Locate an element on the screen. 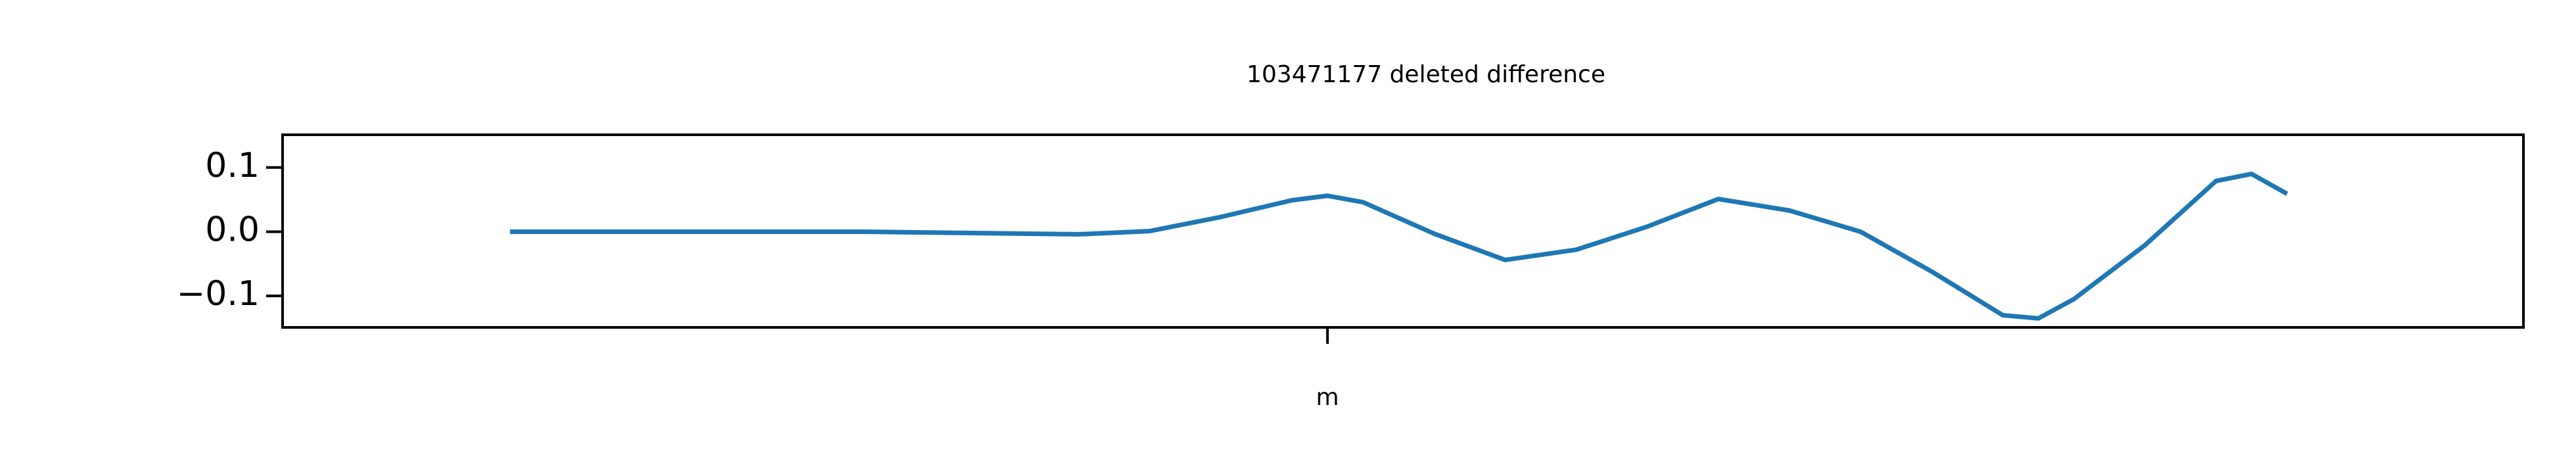 The height and width of the screenshot is (474, 2576). y-tick-label: 0.0 is located at coordinates (233, 230).